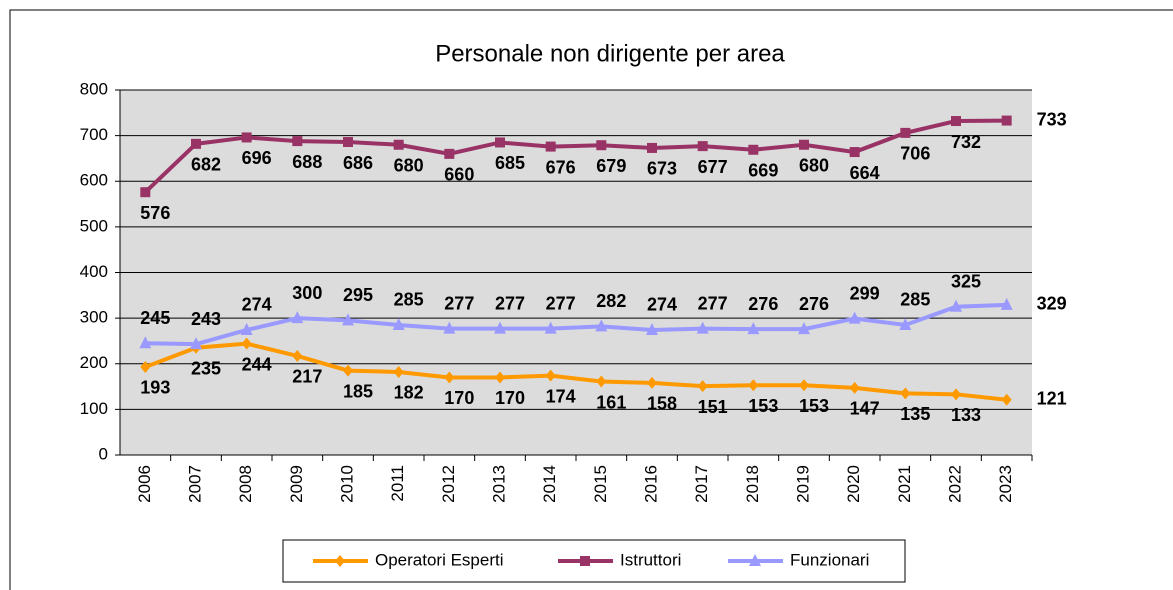  Describe the element at coordinates (103, 453) in the screenshot. I see `y-tick-label: 0` at that location.